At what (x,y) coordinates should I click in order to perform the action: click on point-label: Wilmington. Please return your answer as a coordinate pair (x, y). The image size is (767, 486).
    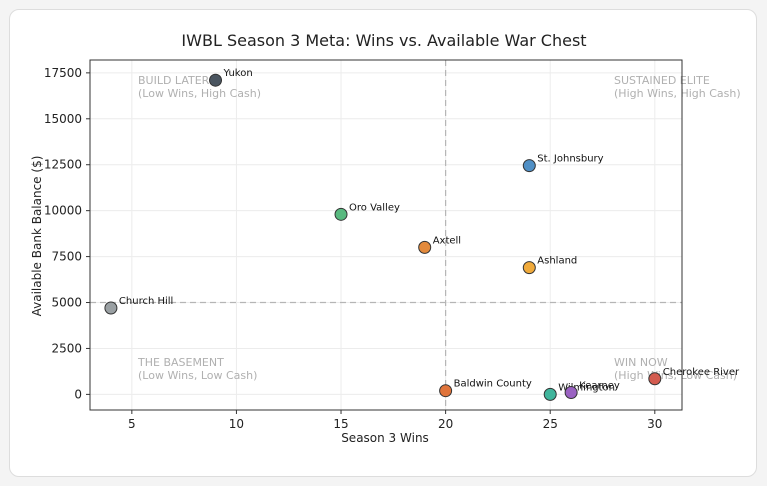
    Looking at the image, I should click on (586, 387).